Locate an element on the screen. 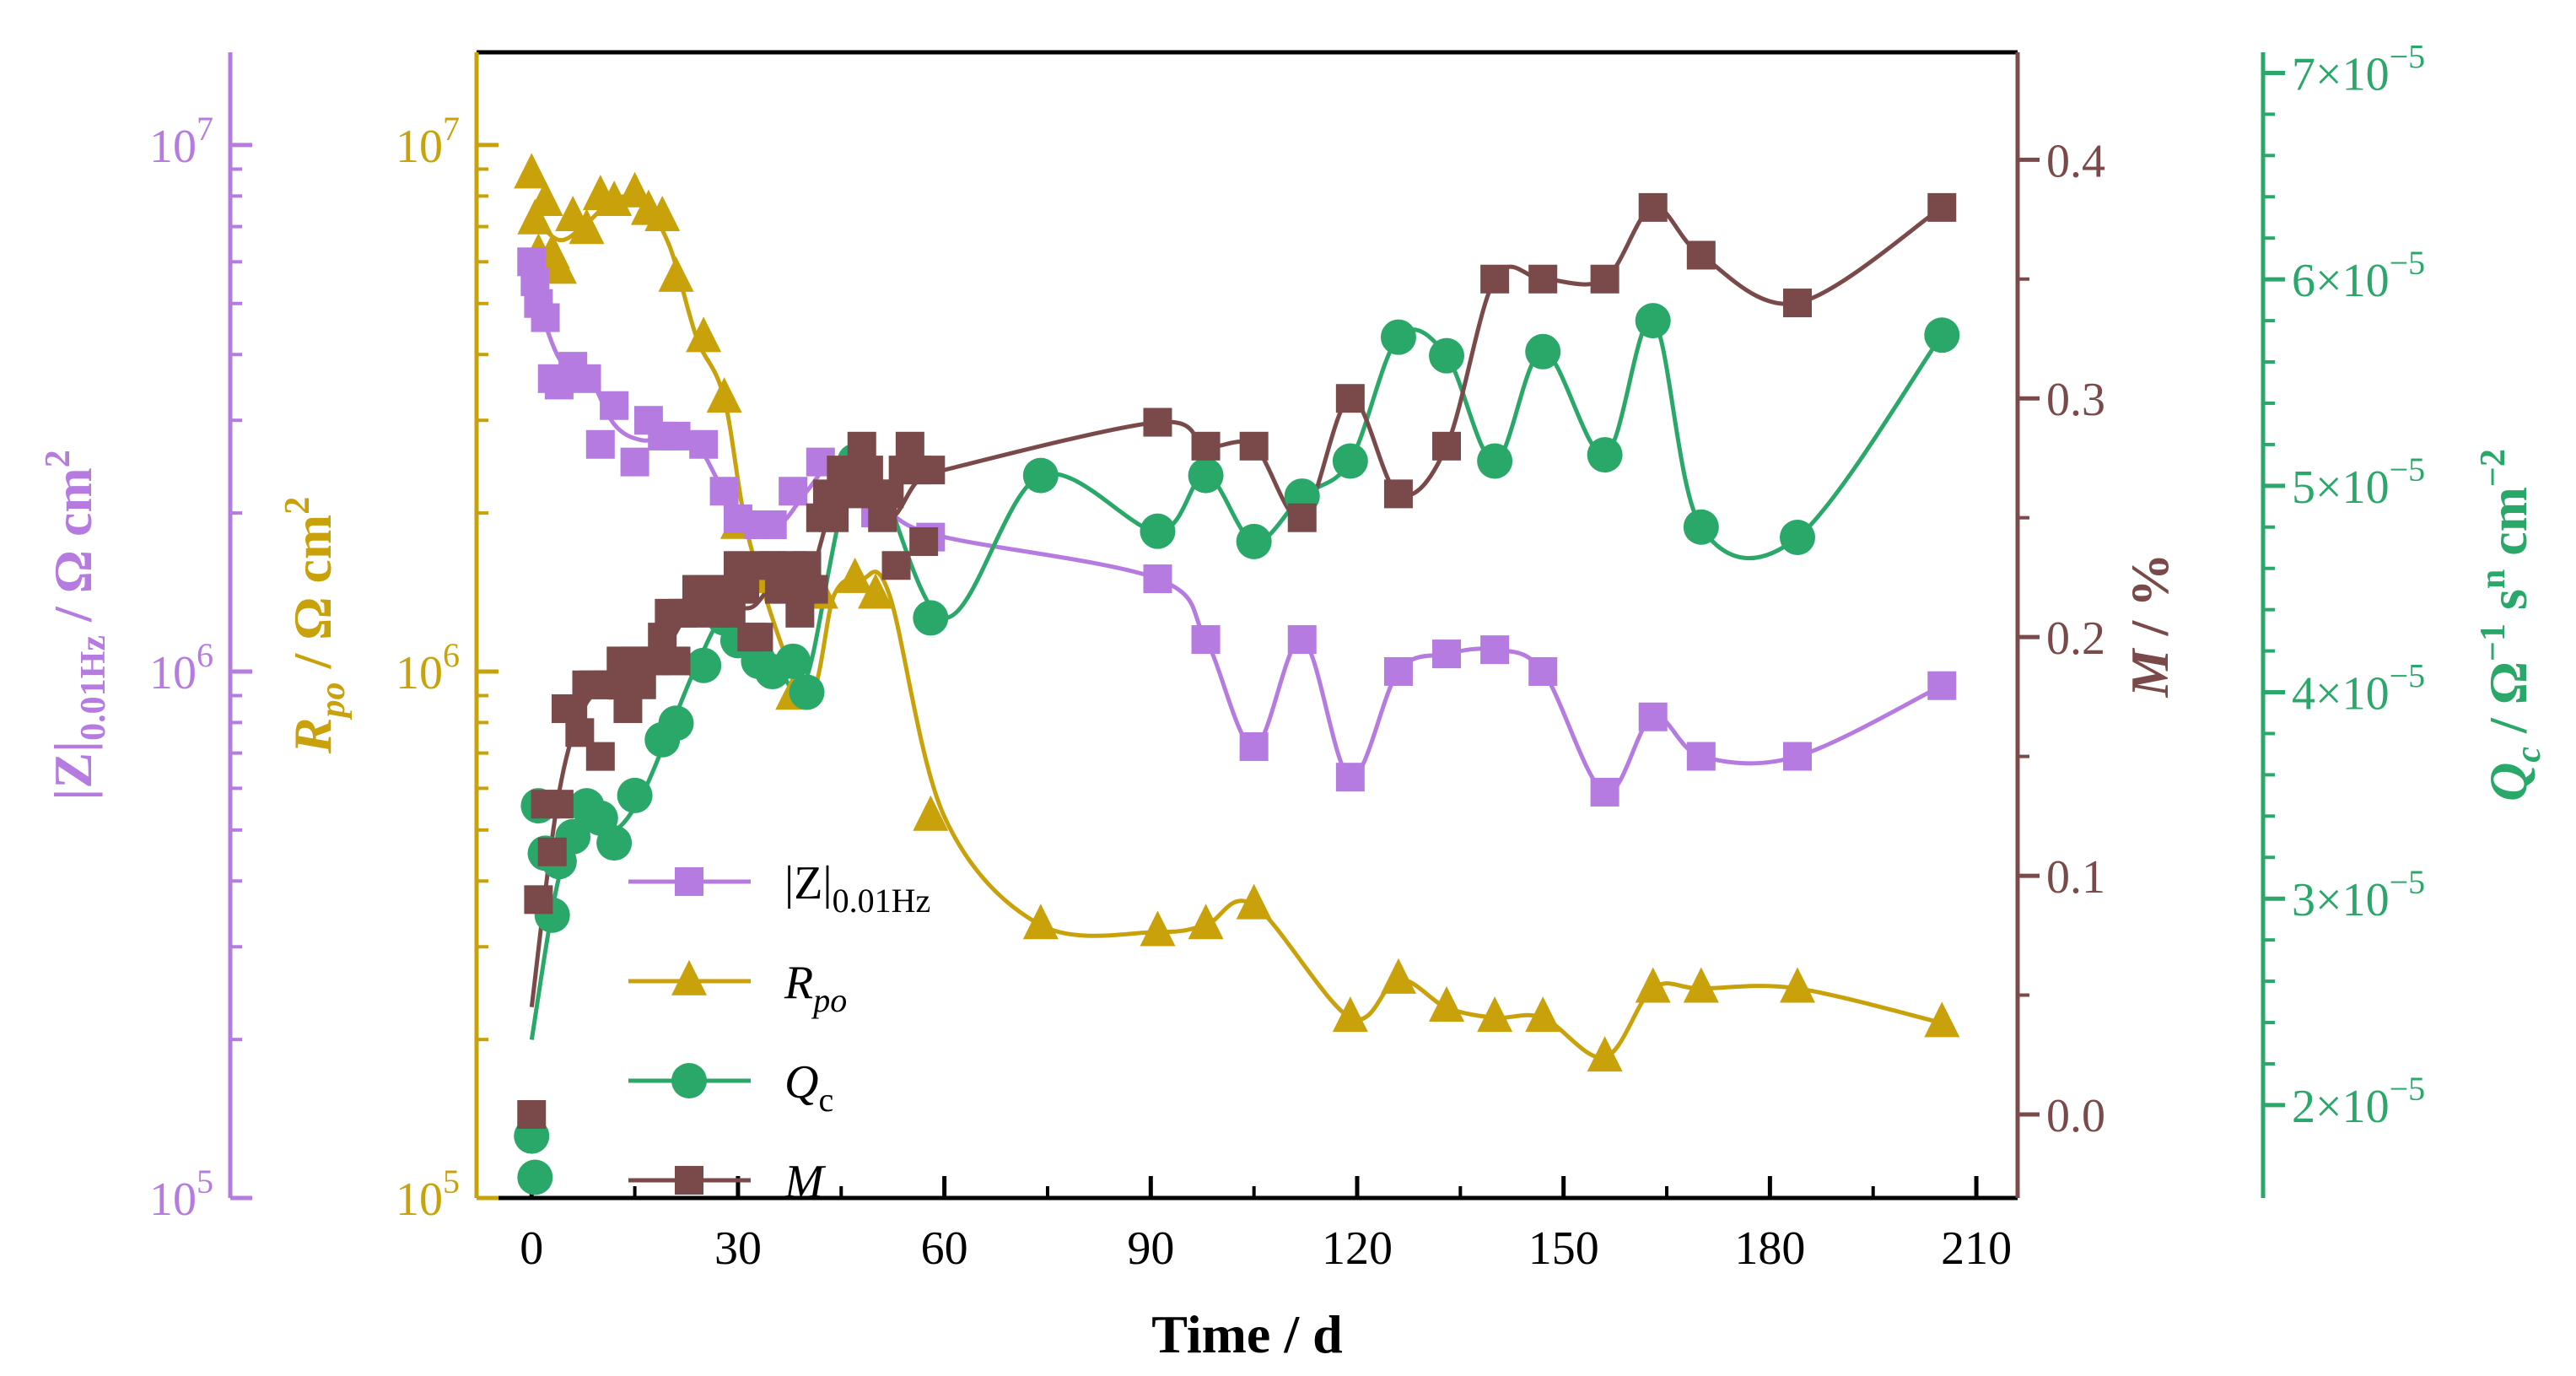 Image resolution: width=2576 pixels, height=1376 pixels. rpo-tick-label: 10⁷ is located at coordinates (428, 141).